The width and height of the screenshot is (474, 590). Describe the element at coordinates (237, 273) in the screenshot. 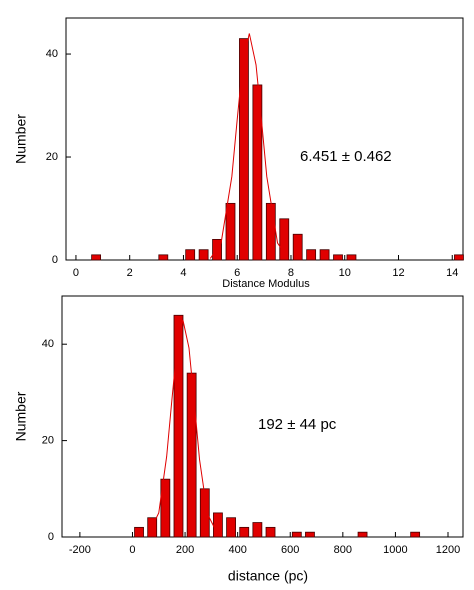

I see `x-tick-label: 6` at that location.